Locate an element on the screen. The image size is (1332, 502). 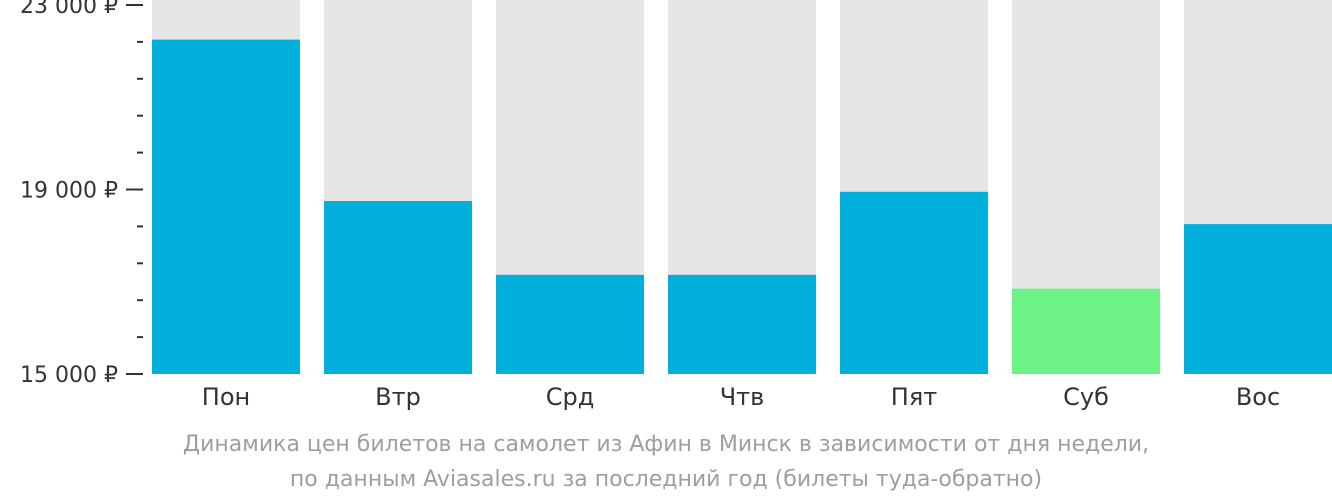
x-tick-label: Срд is located at coordinates (570, 397).